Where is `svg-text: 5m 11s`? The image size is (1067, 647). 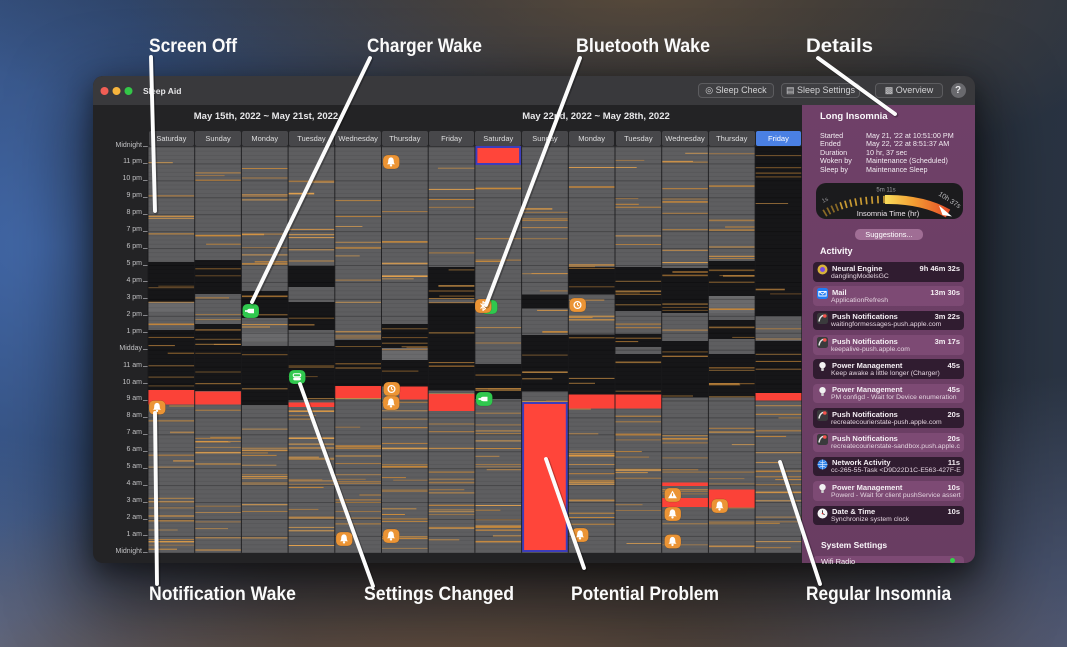 svg-text: 5m 11s is located at coordinates (885, 191).